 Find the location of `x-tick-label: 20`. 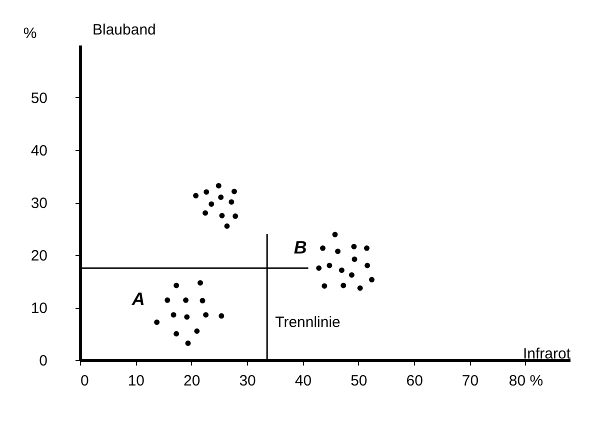

x-tick-label: 20 is located at coordinates (192, 381).